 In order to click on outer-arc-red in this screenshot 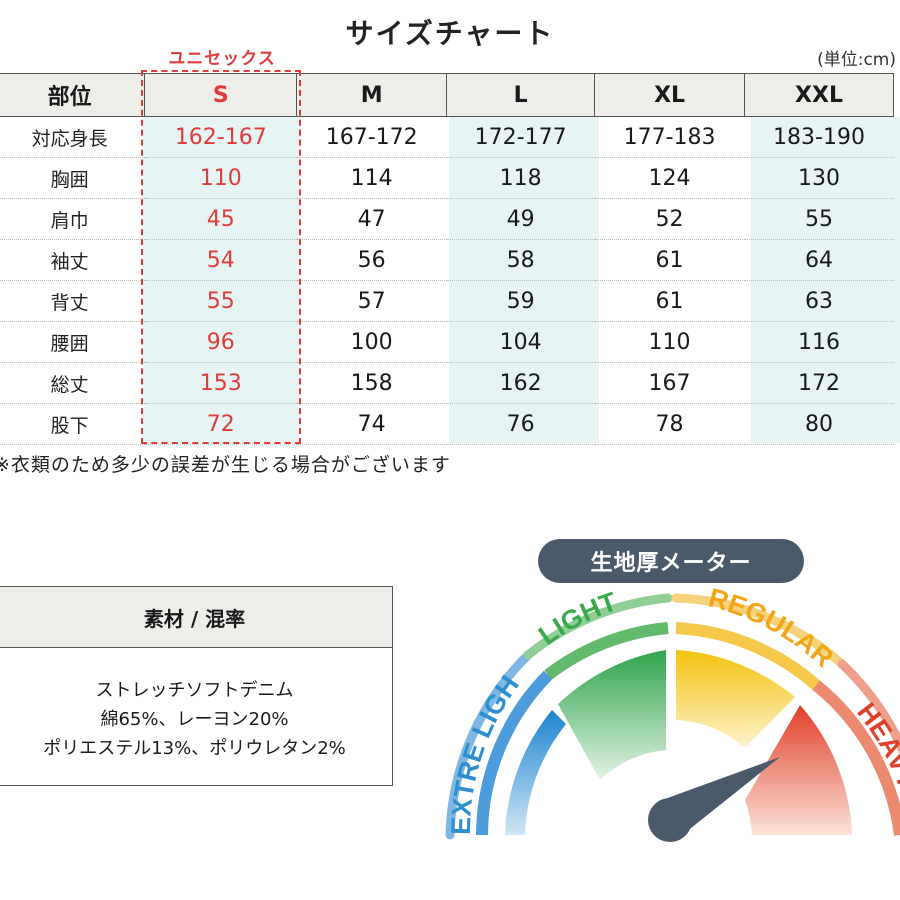, I will do `click(868, 707)`.